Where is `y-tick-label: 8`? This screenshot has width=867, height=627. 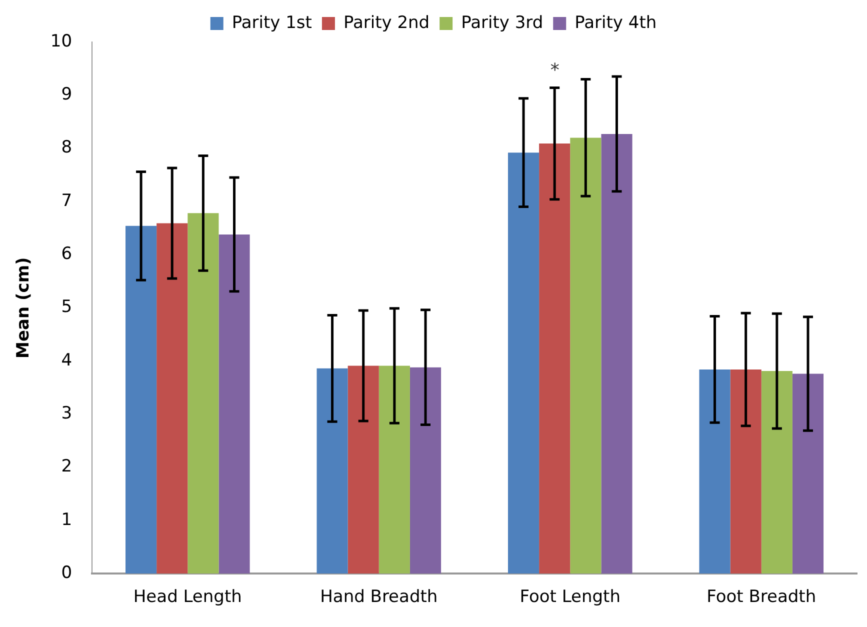 y-tick-label: 8 is located at coordinates (66, 148).